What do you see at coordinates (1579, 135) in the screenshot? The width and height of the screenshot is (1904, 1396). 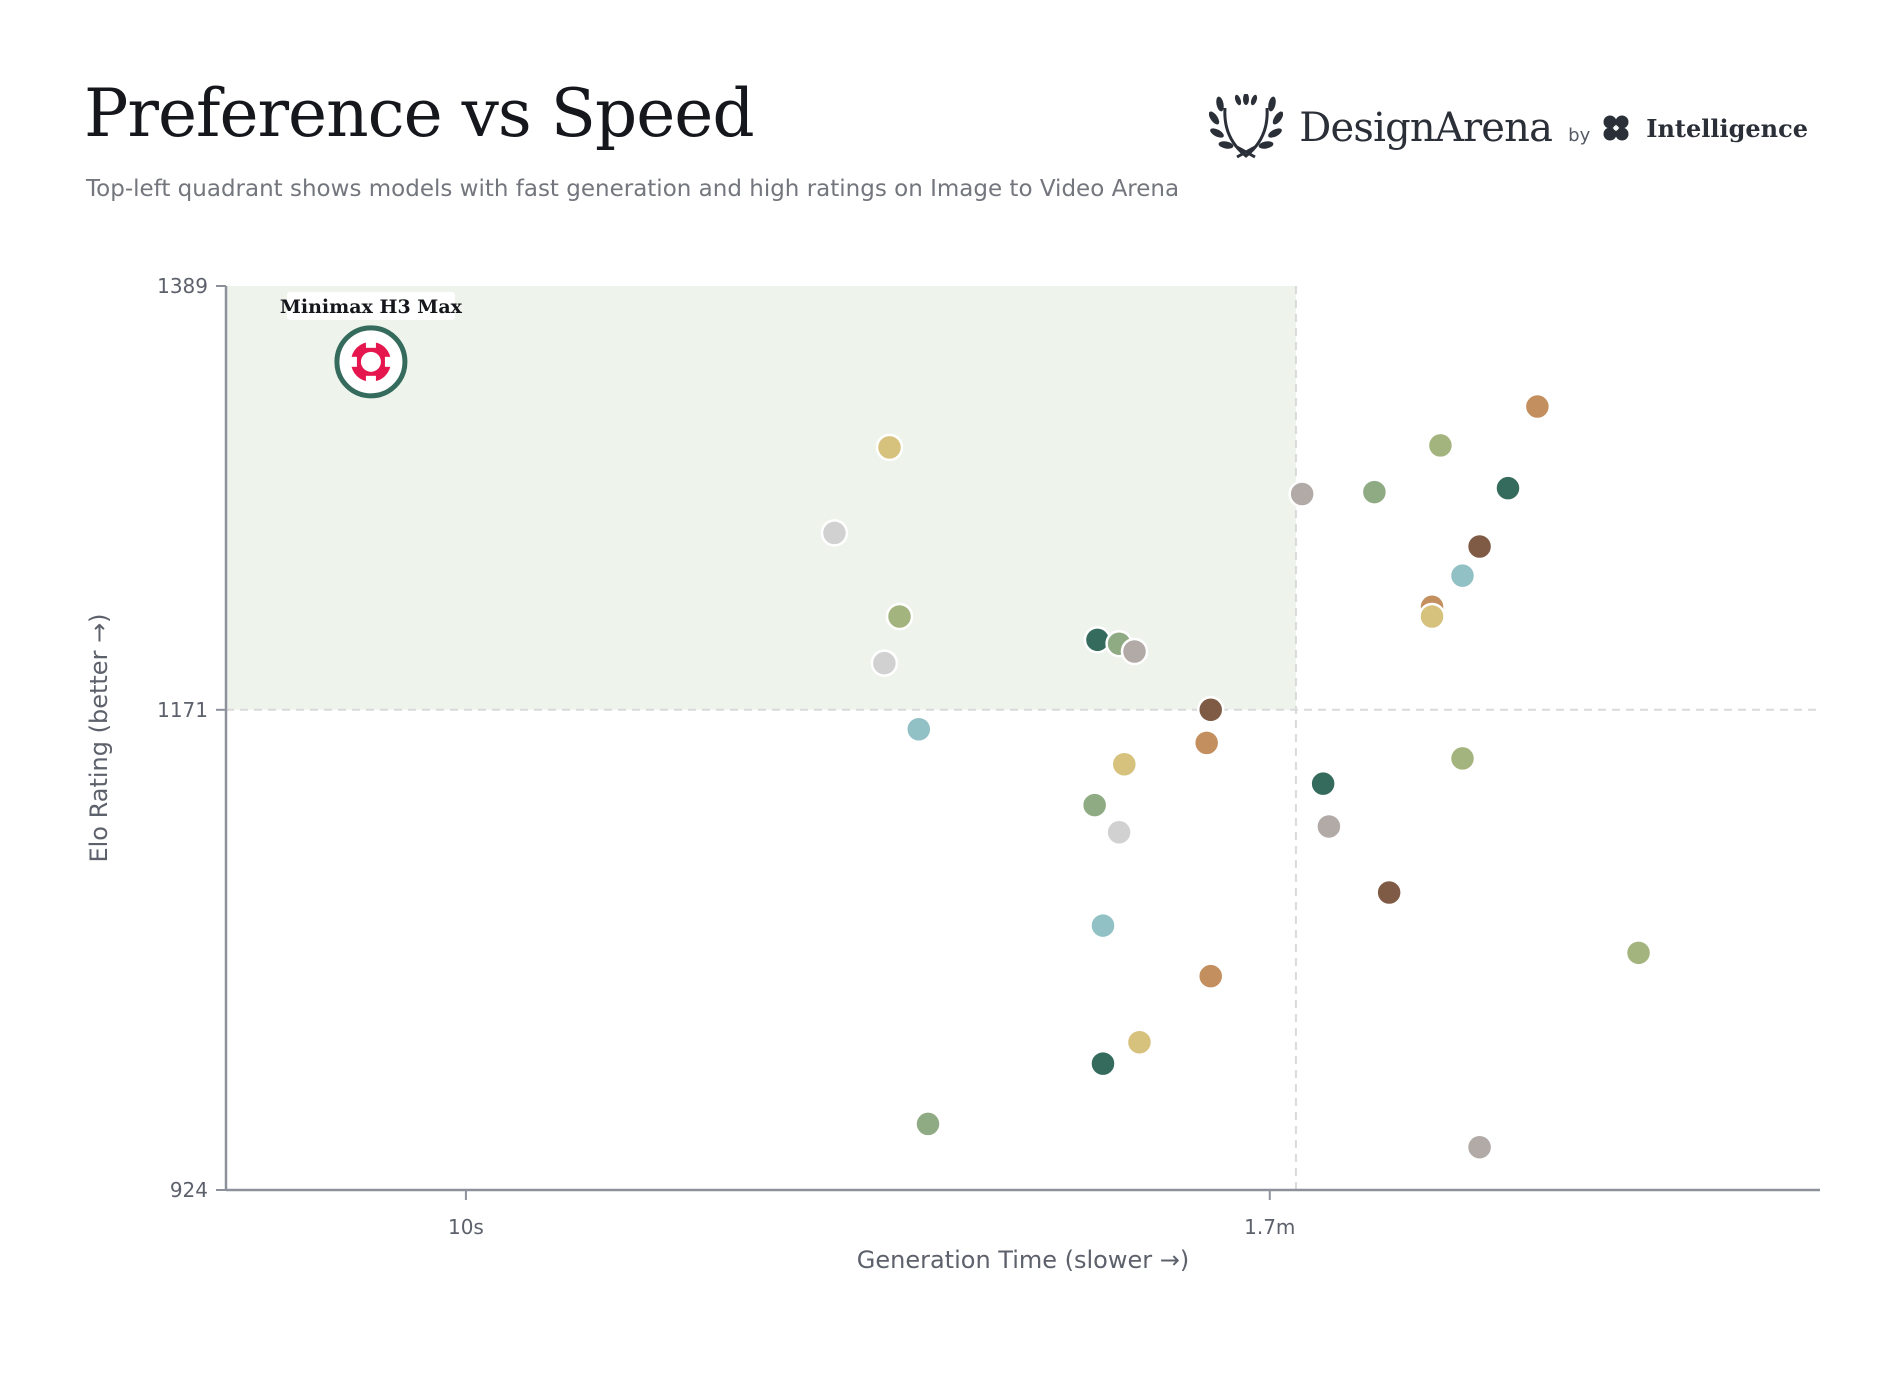 I see `brand-by: by` at bounding box center [1579, 135].